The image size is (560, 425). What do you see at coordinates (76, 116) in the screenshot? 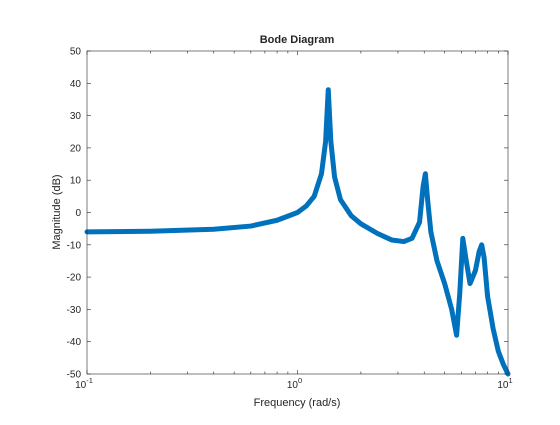
I see `y-tick-label: 30` at bounding box center [76, 116].